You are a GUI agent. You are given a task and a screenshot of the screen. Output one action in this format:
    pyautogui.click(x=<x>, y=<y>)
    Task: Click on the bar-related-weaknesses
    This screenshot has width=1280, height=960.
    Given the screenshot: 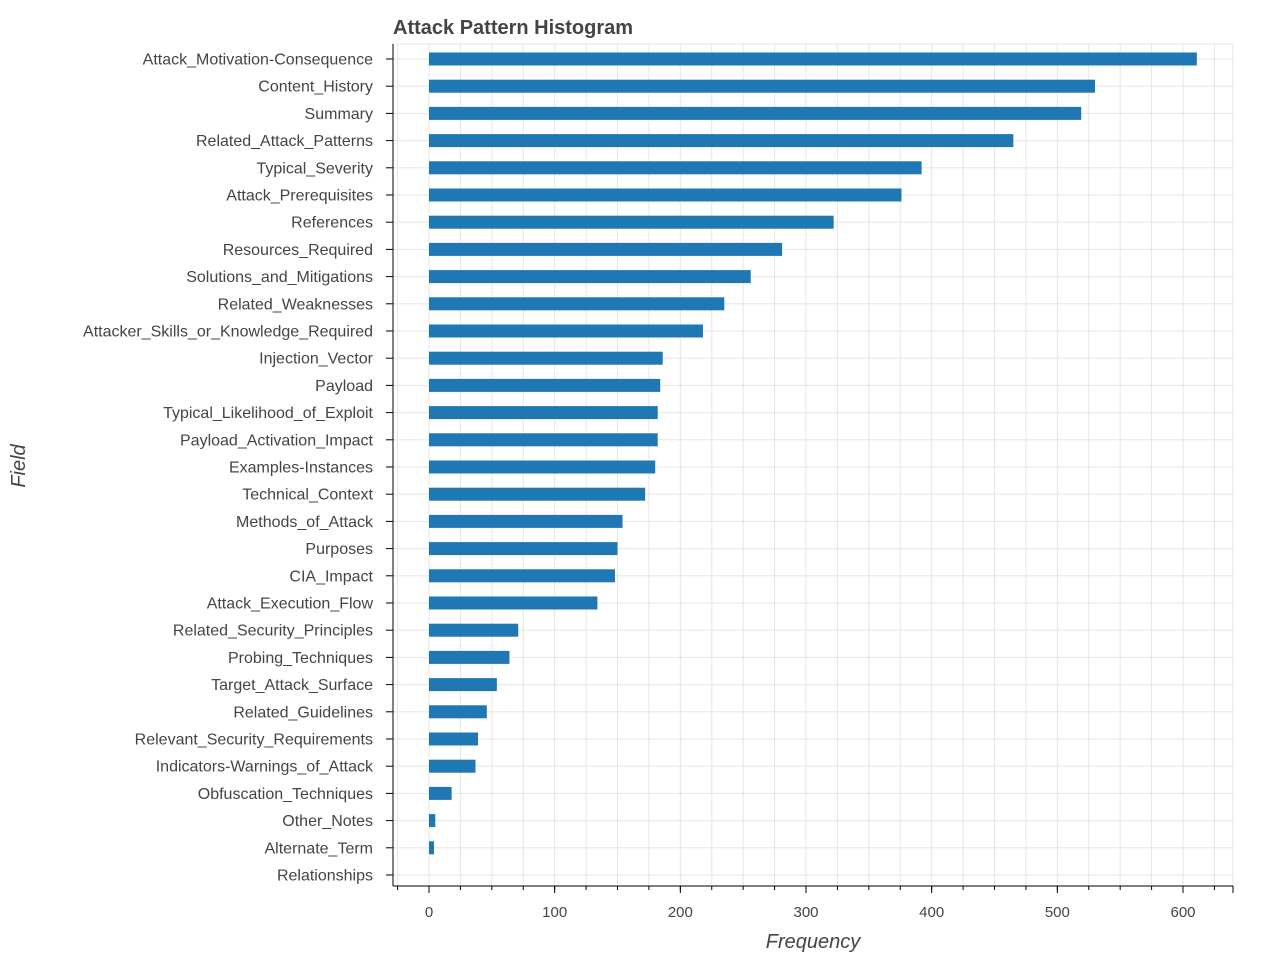 What is the action you would take?
    pyautogui.click(x=577, y=304)
    